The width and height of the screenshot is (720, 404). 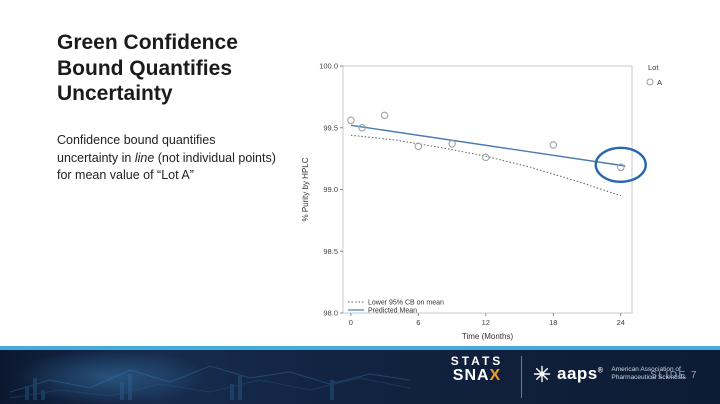 What do you see at coordinates (144, 157) in the screenshot?
I see `body-text-italic: line` at bounding box center [144, 157].